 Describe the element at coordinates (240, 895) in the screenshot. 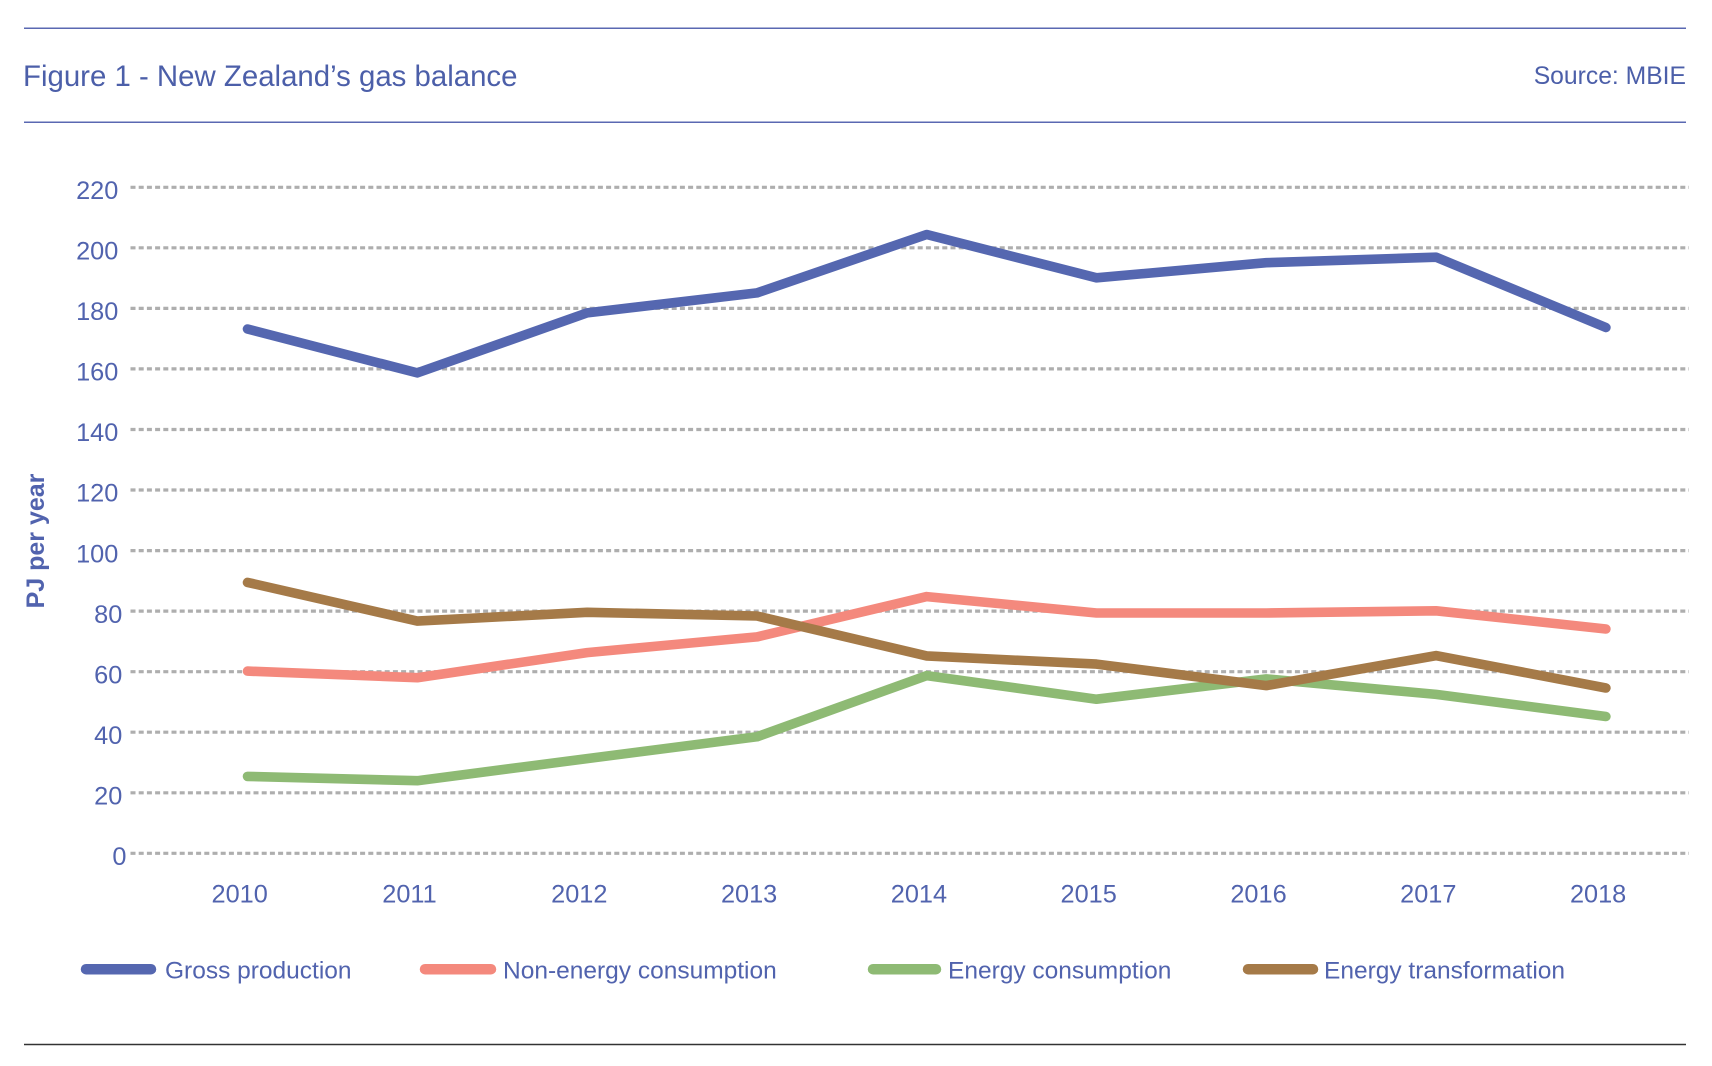

I see `svg-text: 2010` at that location.